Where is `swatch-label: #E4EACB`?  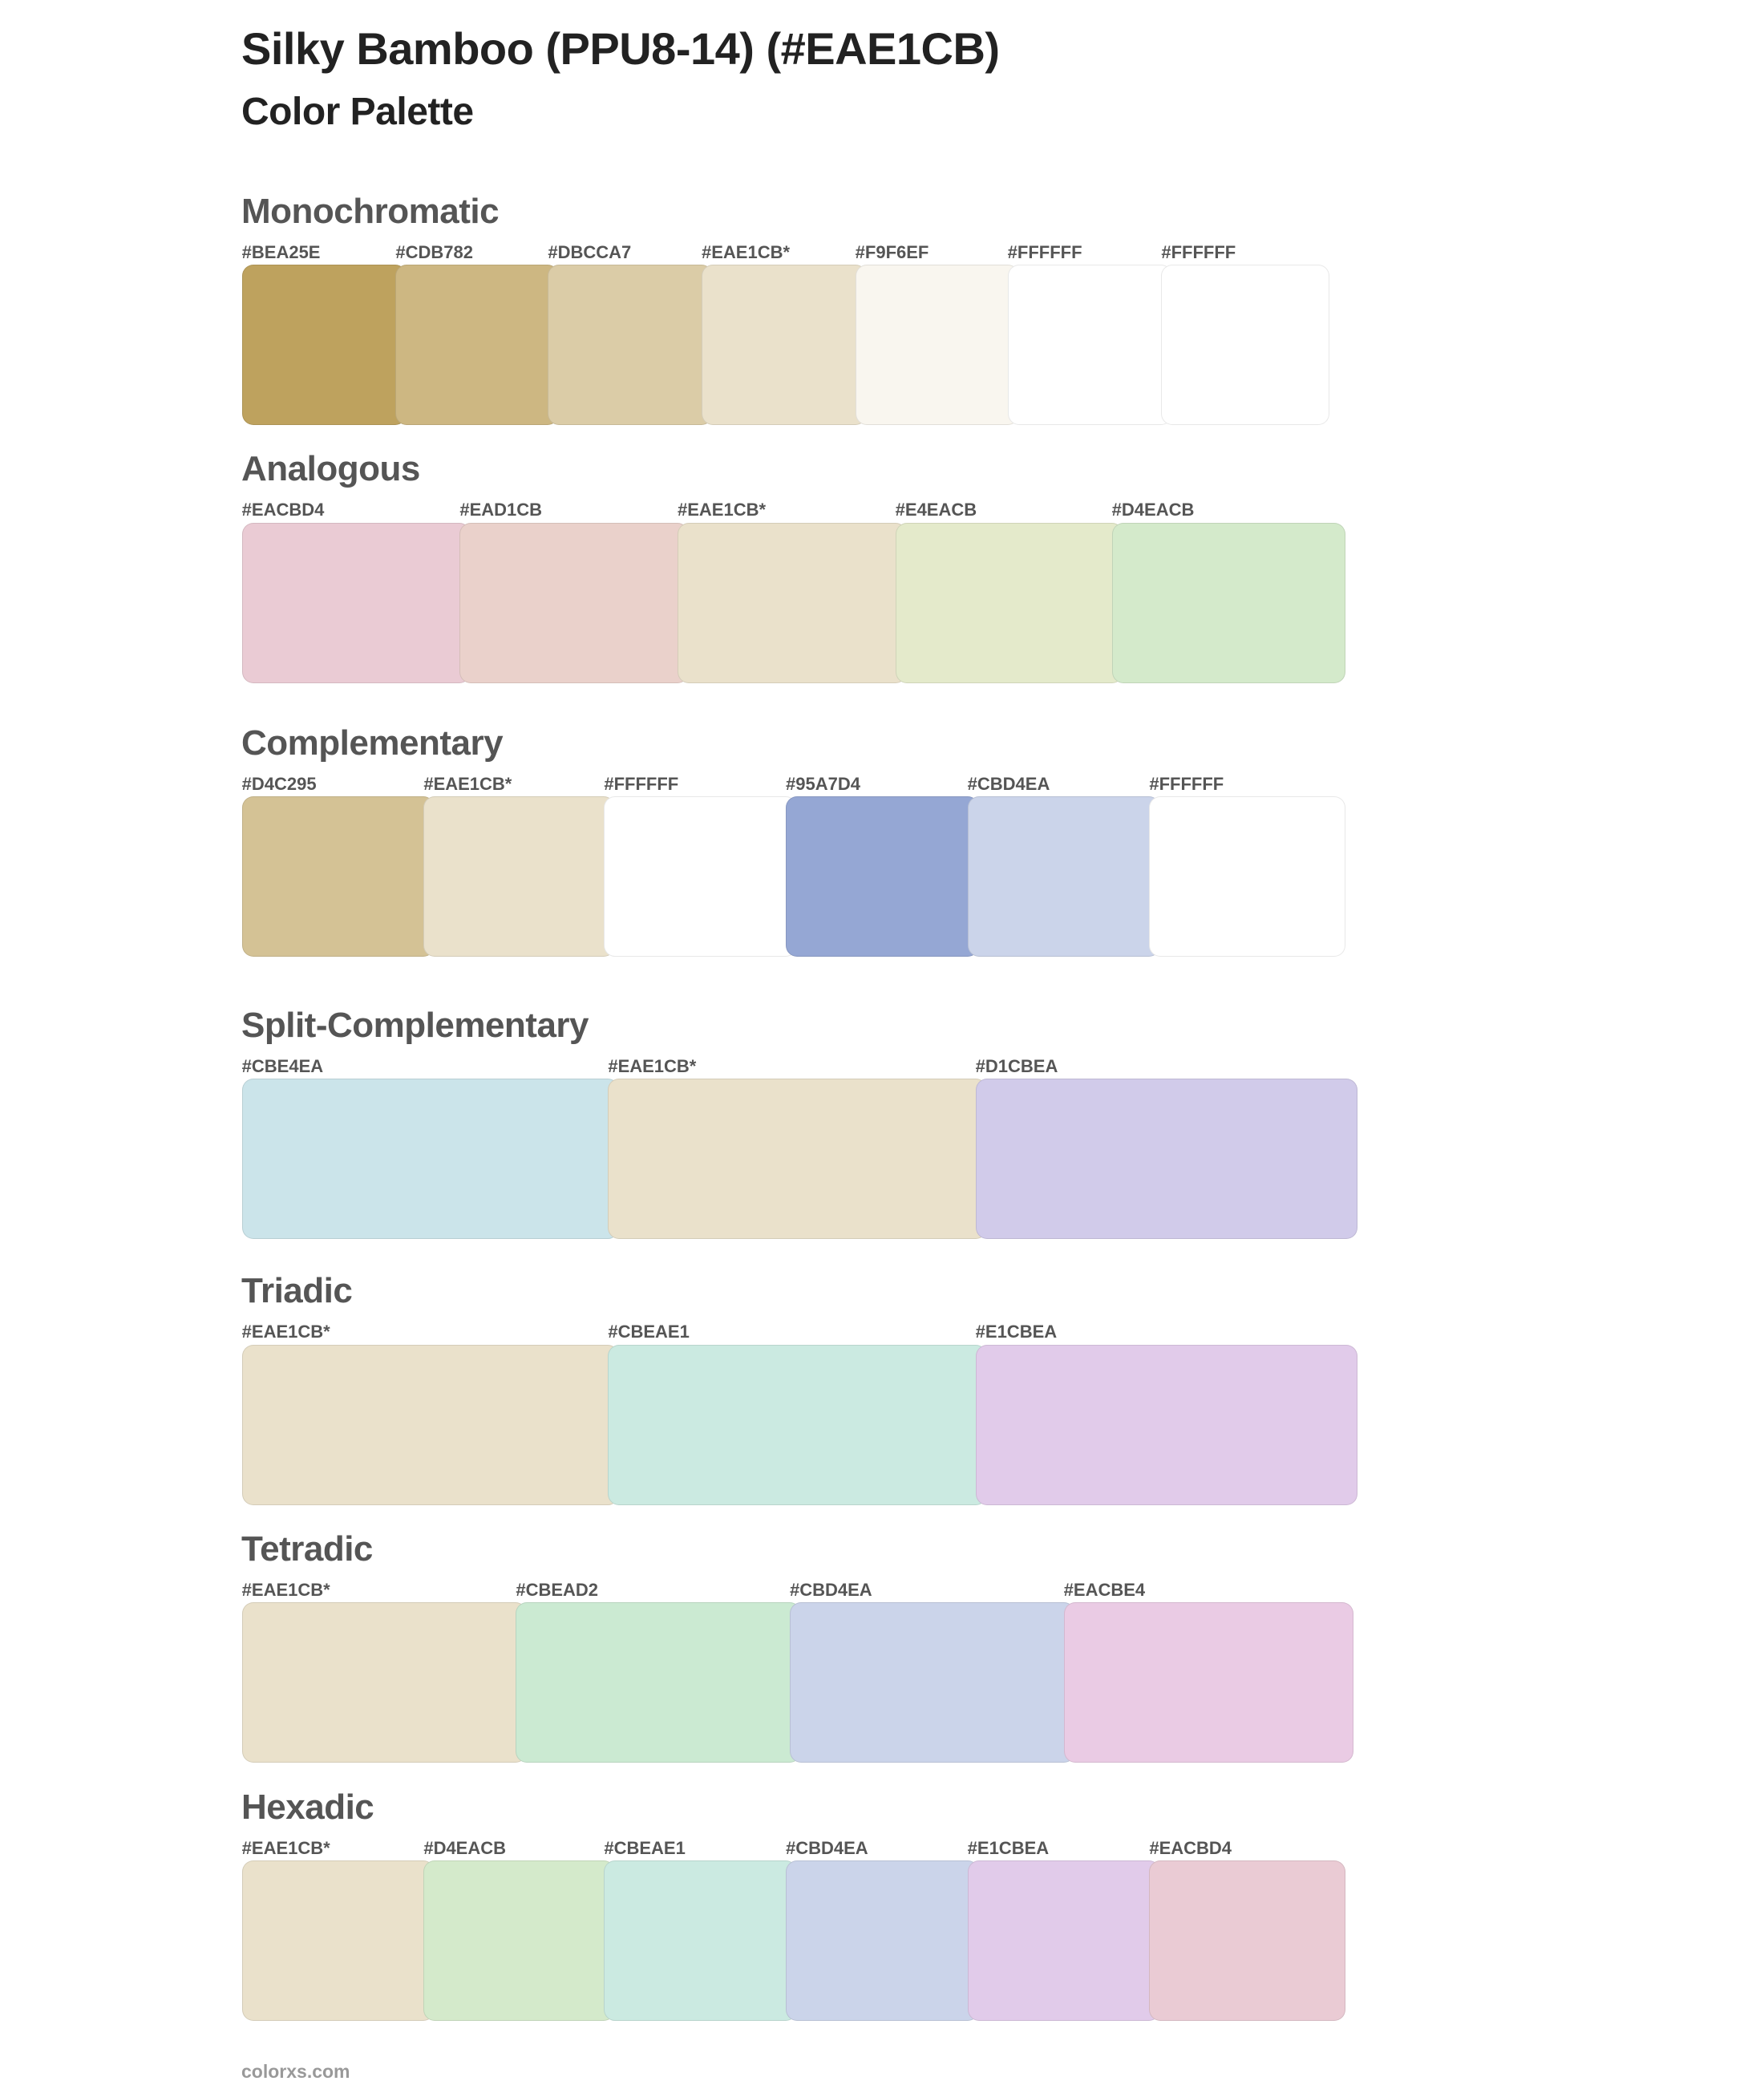 swatch-label: #E4EACB is located at coordinates (936, 510).